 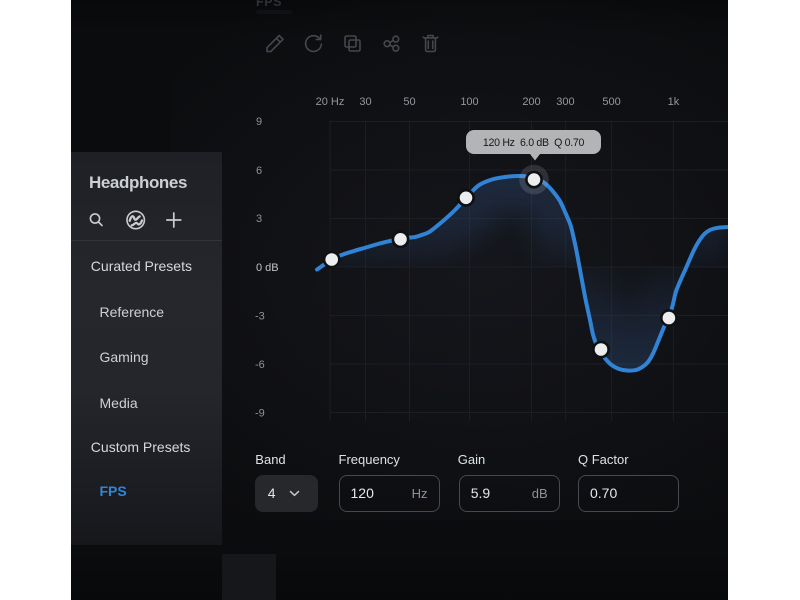 What do you see at coordinates (534, 143) in the screenshot?
I see `svg-text: 120 Hz 6.0 dB Q 0.70` at bounding box center [534, 143].